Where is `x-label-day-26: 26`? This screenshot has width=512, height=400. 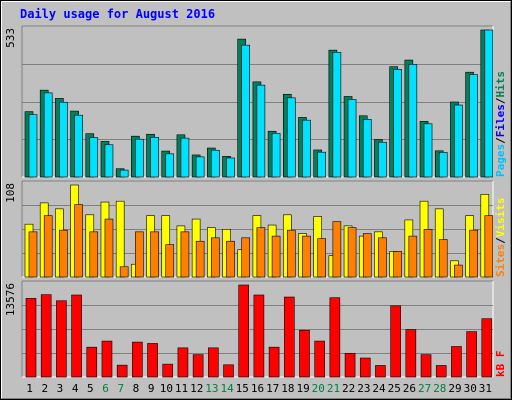
x-label-day-26: 26 is located at coordinates (409, 388).